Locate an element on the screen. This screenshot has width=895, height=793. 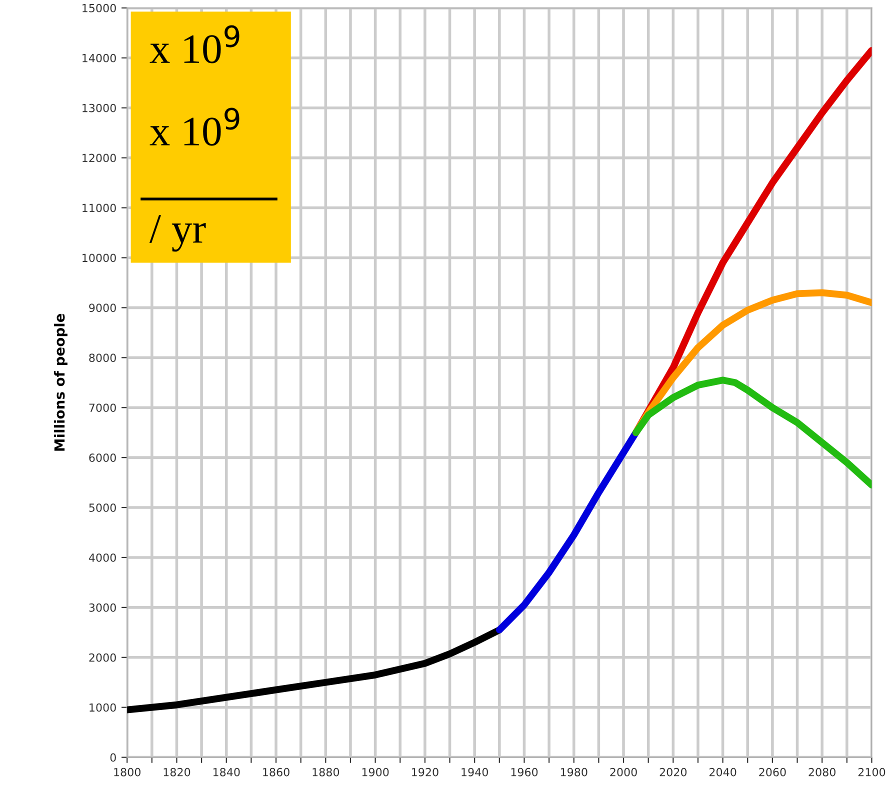
x-tick-label: 1860 is located at coordinates (276, 772).